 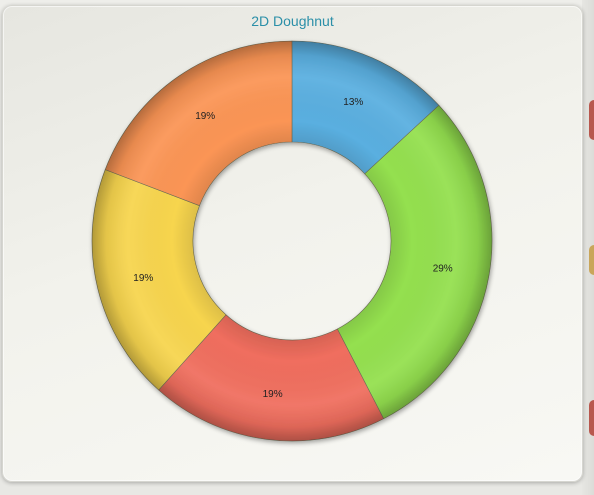 I want to click on slice-label: 29%, so click(x=443, y=269).